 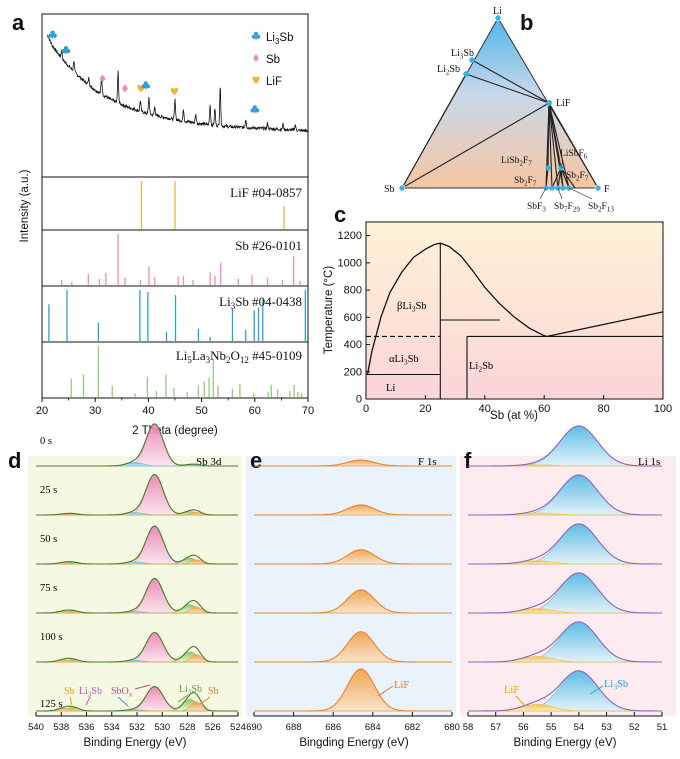 What do you see at coordinates (279, 39) in the screenshot?
I see `legend-li3sb: Li3Sb` at bounding box center [279, 39].